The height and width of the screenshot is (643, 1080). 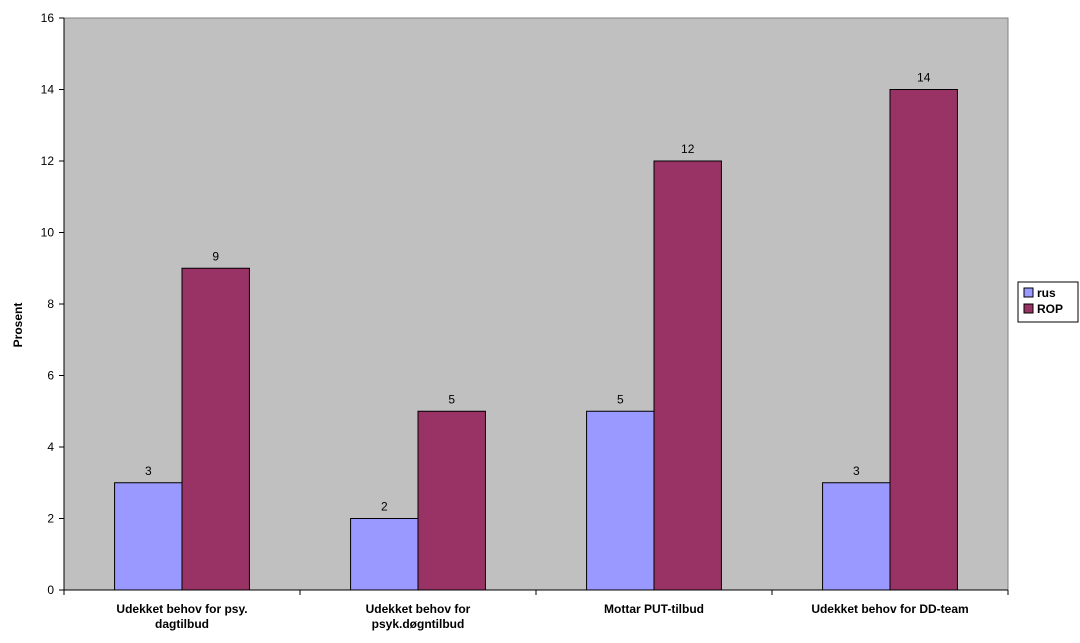 I want to click on y-tick-label: 12, so click(x=48, y=161).